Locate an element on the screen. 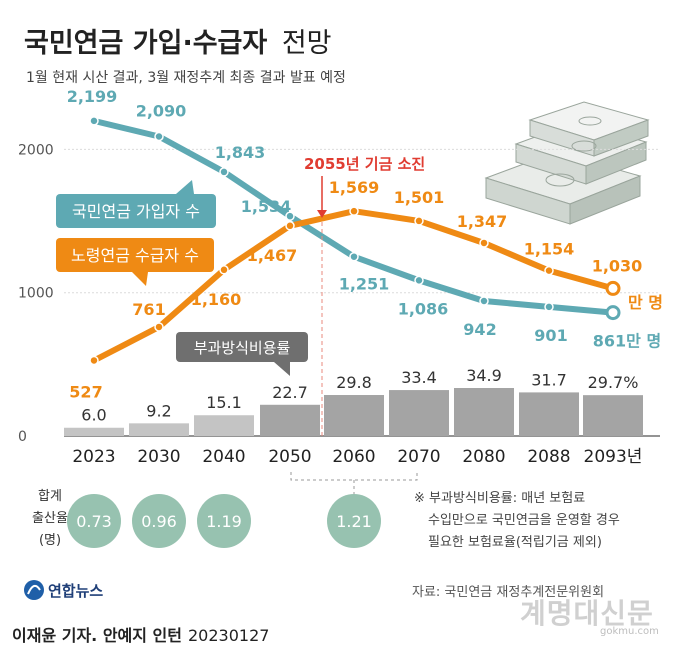  fertility-value: 0.73 is located at coordinates (94, 521).